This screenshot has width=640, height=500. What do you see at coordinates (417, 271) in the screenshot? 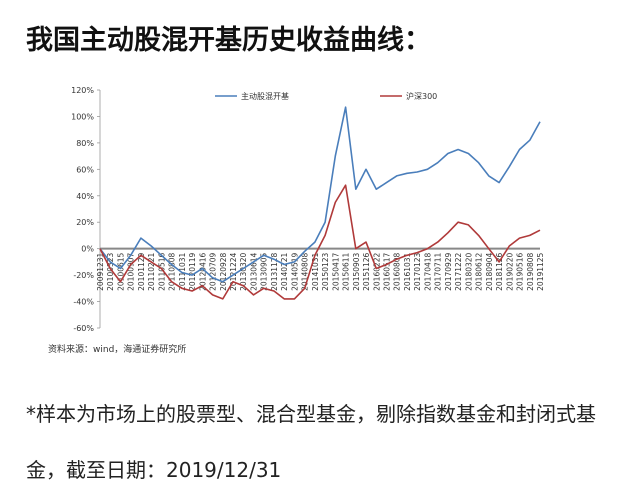
I see `x-tick-label: 20170123` at bounding box center [417, 271].